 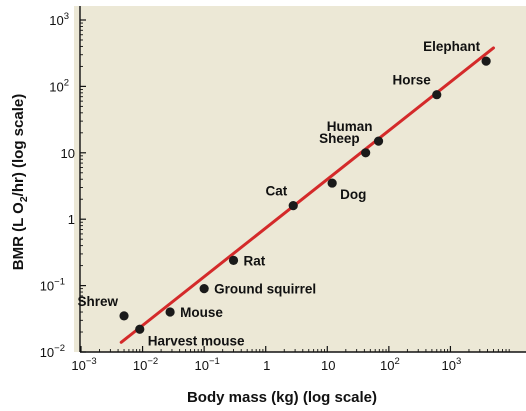 What do you see at coordinates (52, 351) in the screenshot?
I see `y-tick-label: 10⁻²` at bounding box center [52, 351].